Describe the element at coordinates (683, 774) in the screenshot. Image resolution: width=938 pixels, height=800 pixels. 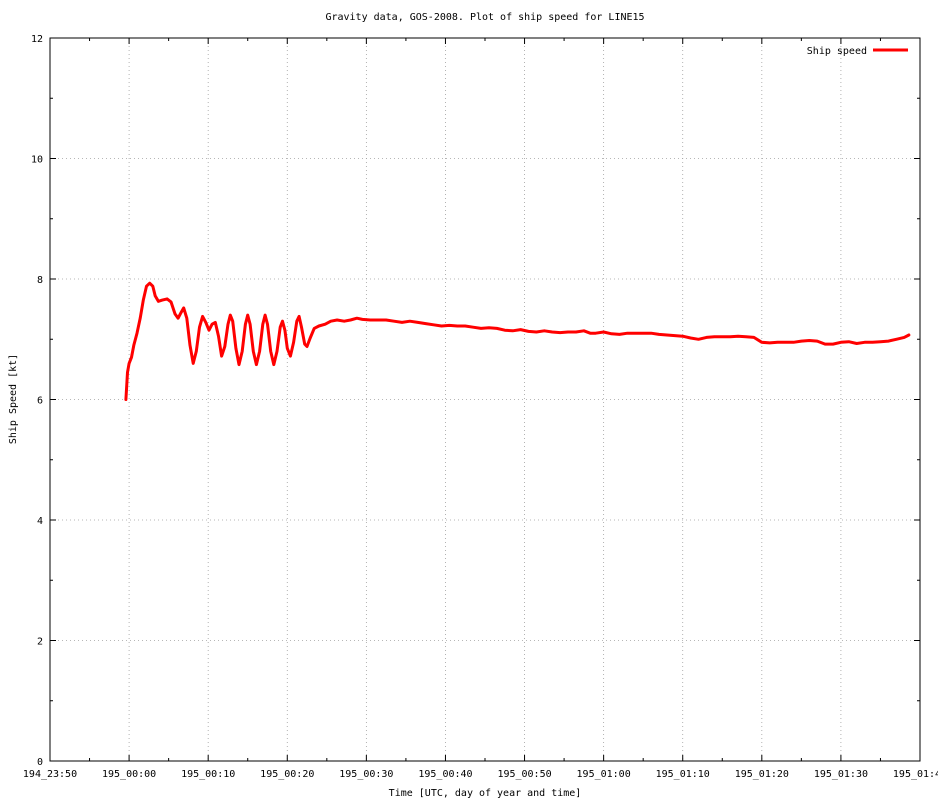
I see `x-tick-label: 195_01:10` at that location.